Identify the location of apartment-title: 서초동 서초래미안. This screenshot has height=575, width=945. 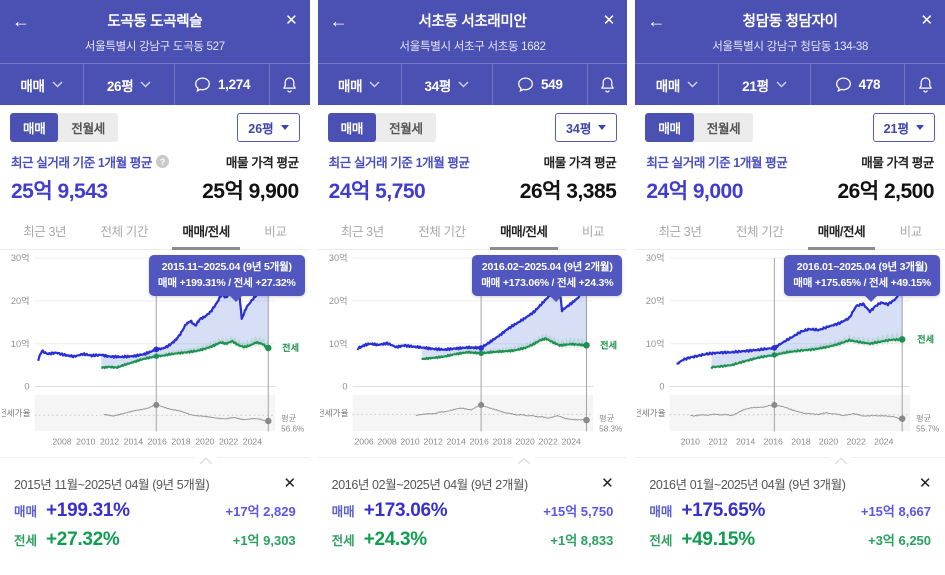
(472, 22).